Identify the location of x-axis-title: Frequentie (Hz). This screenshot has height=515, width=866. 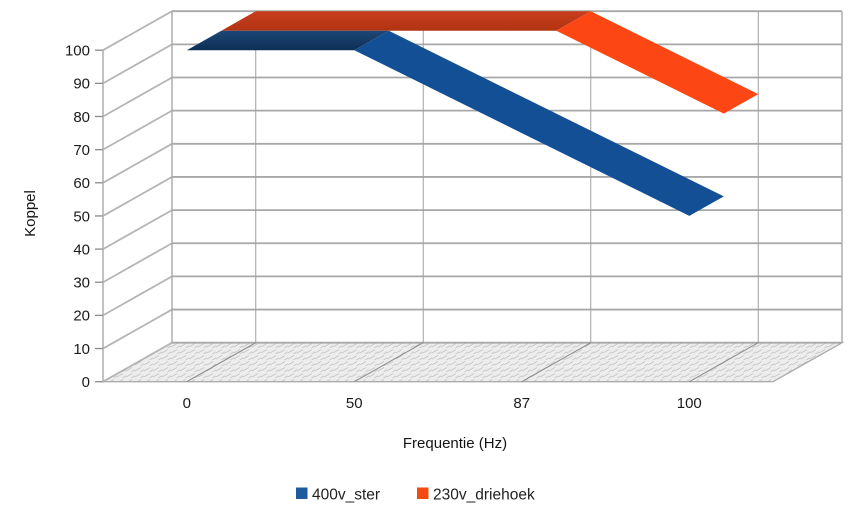
(455, 443).